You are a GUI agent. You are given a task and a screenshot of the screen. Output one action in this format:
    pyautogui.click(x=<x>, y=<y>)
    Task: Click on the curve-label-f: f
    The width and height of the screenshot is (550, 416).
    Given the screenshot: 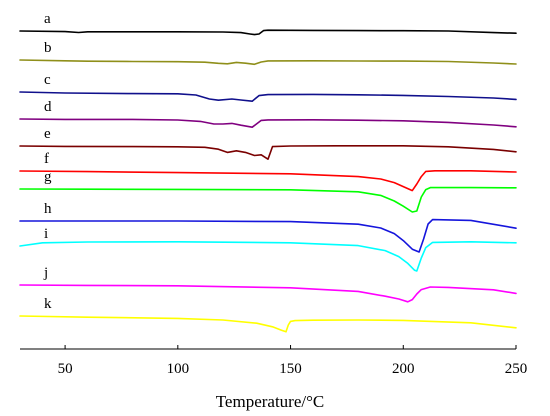 What is the action you would take?
    pyautogui.click(x=46, y=159)
    